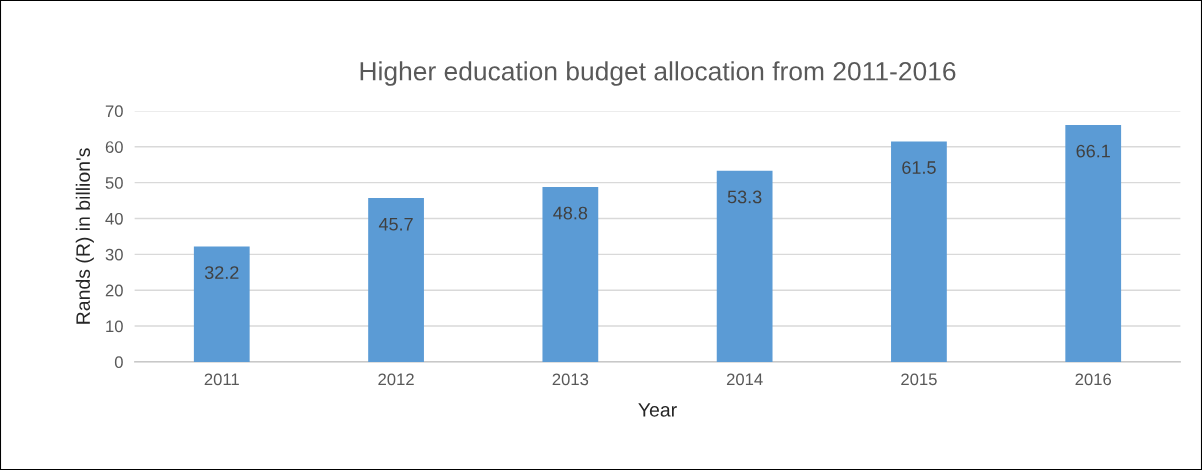 This screenshot has height=470, width=1202. I want to click on chart-title: Higher education budget allocation from 2011-2016, so click(658, 73).